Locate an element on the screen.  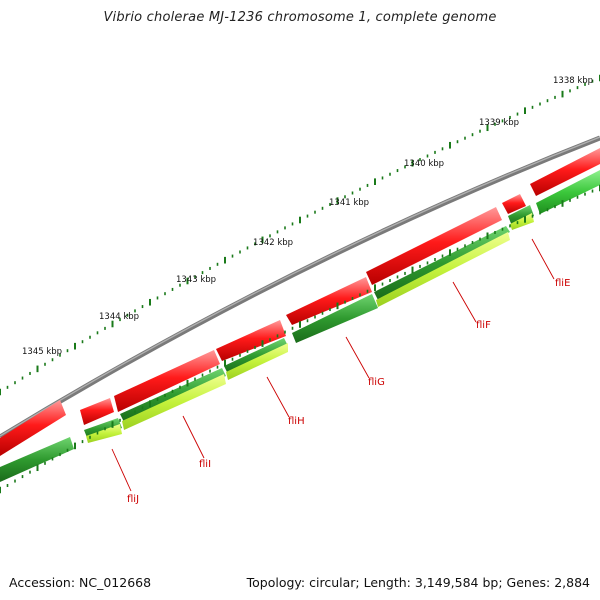
gene-label-flii: fliI is located at coordinates (205, 464).